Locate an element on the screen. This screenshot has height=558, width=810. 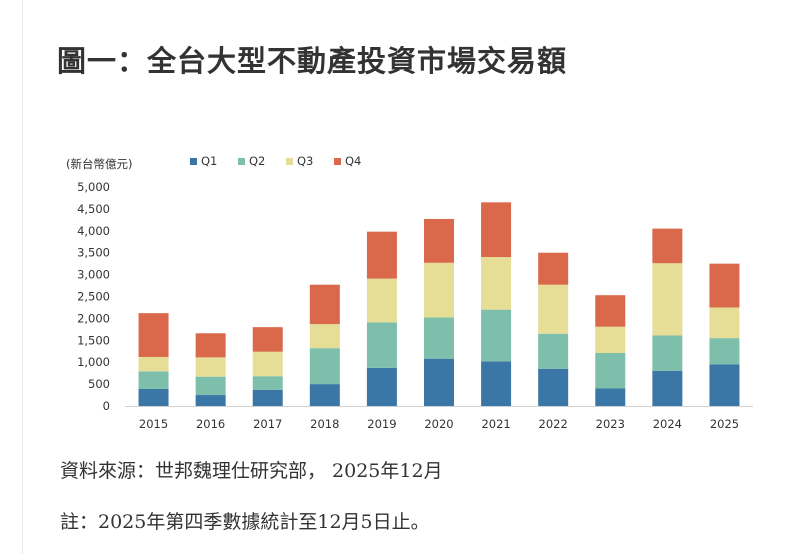
footnote-text: 註：2025年第四季數據統計至12月5日止。 is located at coordinates (245, 522).